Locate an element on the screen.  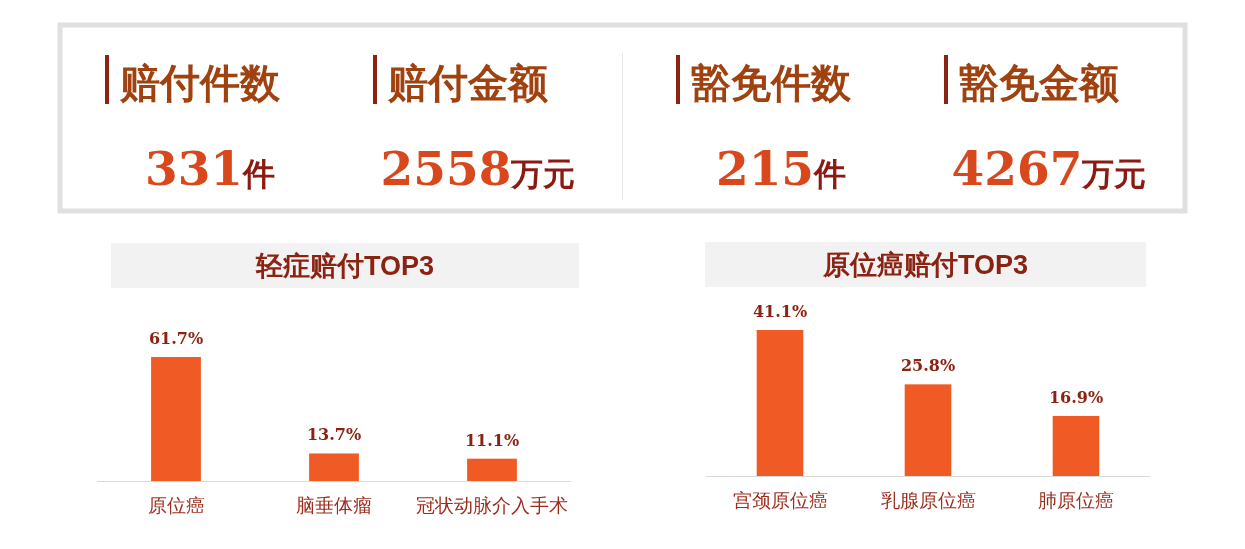
x-tick-label: 原位癌 is located at coordinates (176, 505).